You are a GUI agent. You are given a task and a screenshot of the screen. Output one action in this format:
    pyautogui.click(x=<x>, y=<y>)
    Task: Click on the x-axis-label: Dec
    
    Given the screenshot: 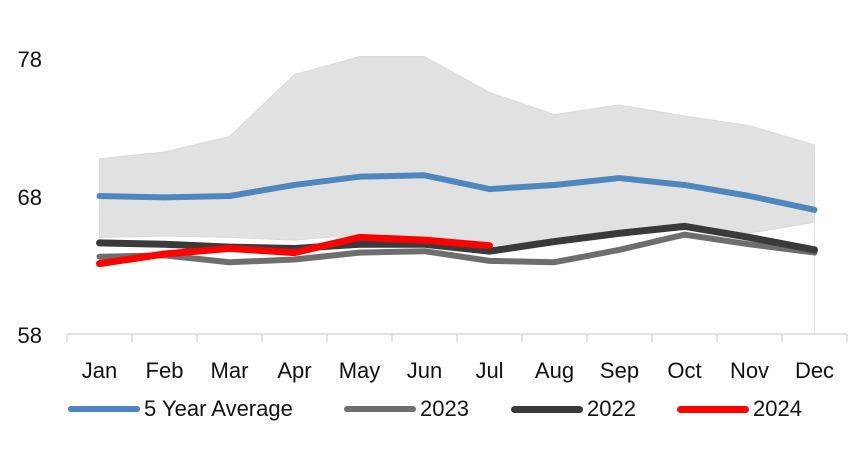 What is the action you would take?
    pyautogui.click(x=814, y=370)
    